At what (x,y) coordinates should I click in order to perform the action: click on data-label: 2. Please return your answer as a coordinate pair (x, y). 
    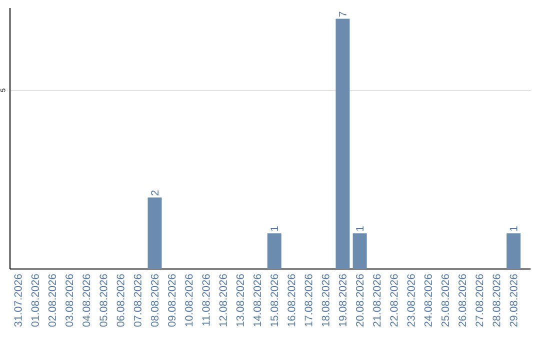
    Looking at the image, I should click on (154, 193).